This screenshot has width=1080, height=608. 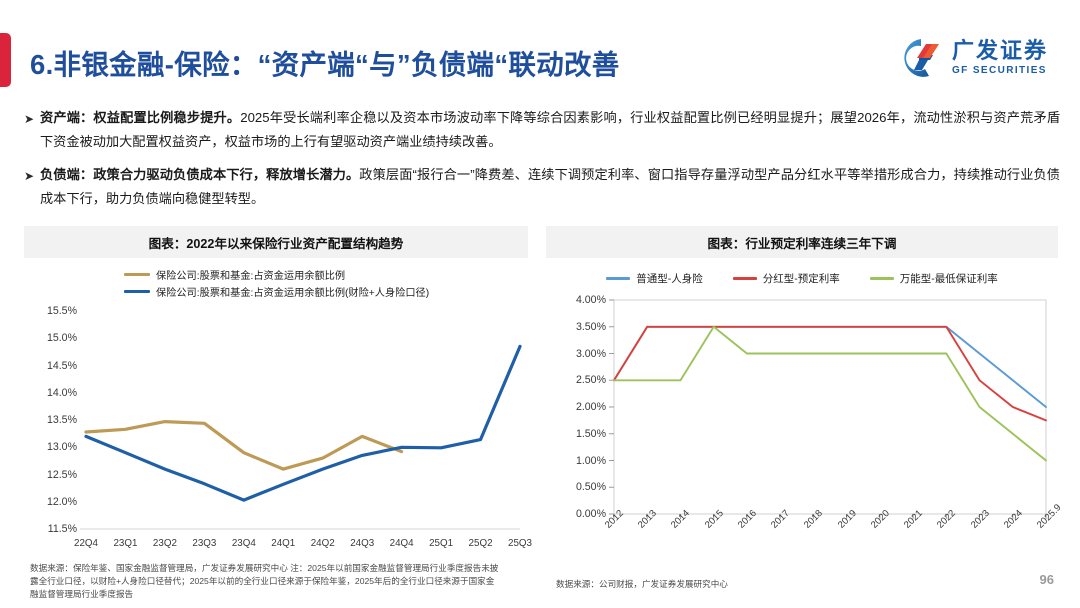 I want to click on page-number: 96, so click(x=1046, y=579).